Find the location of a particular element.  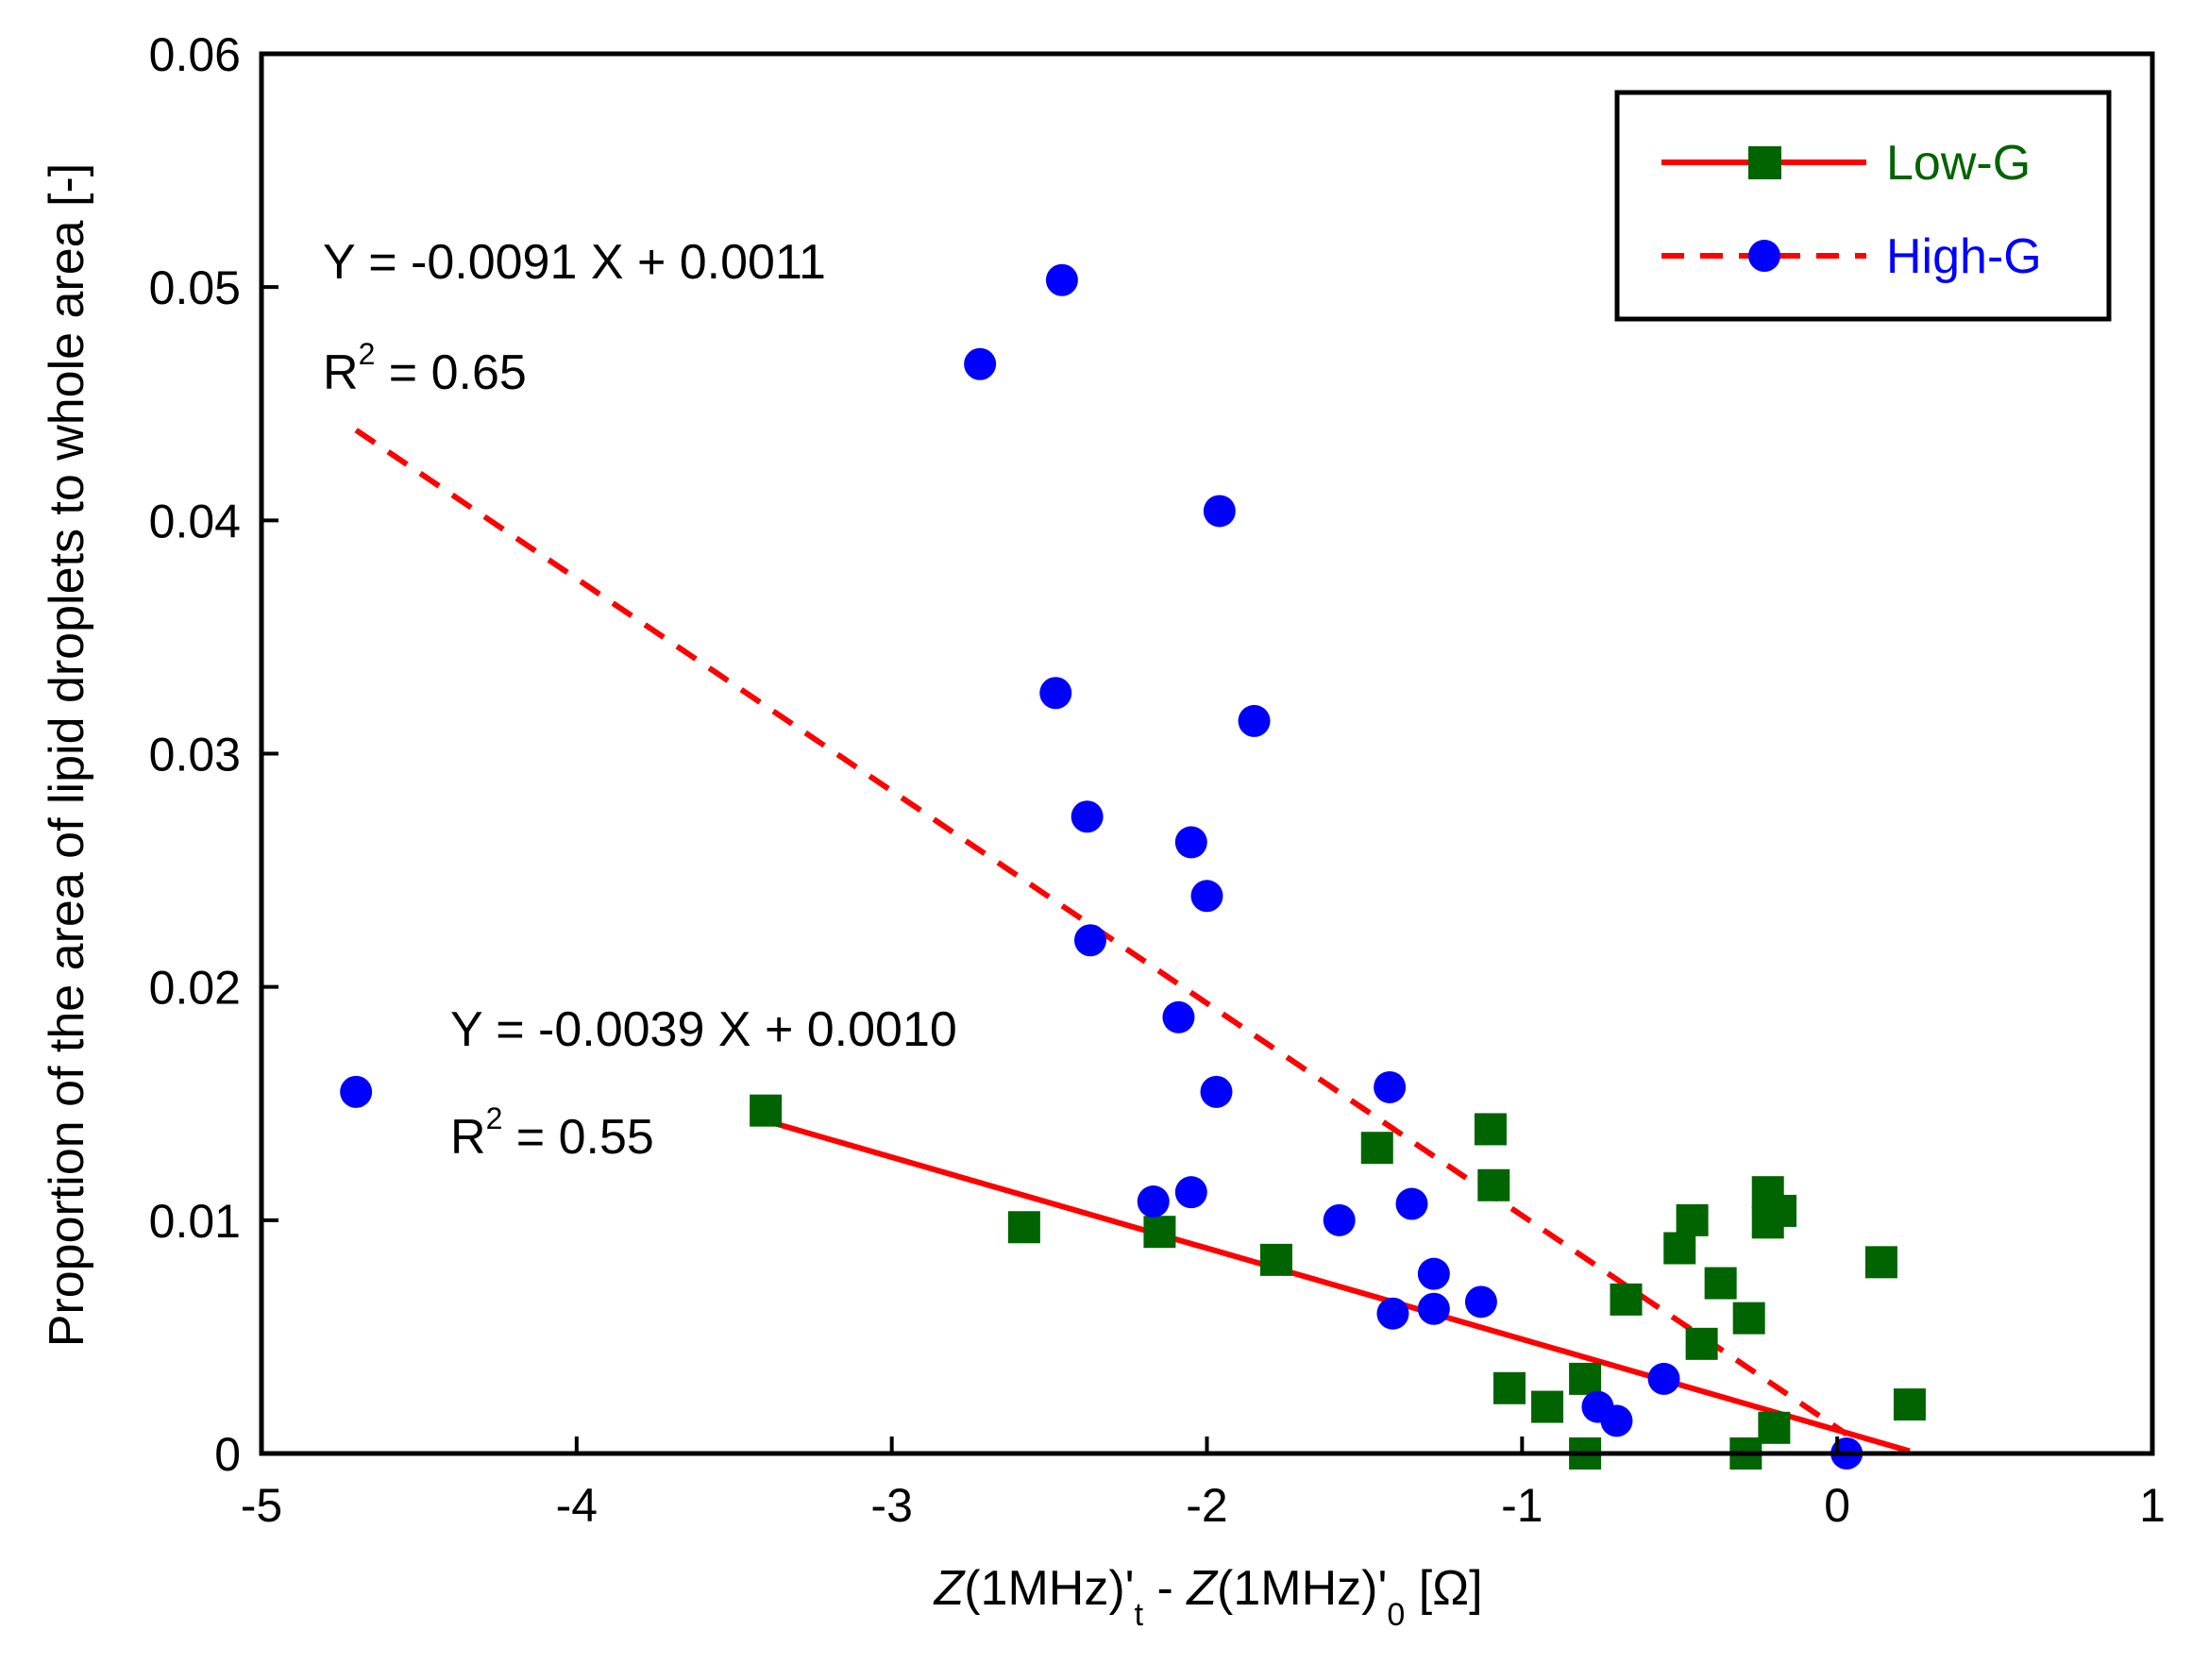

x-tick-label: -4 is located at coordinates (577, 1505).